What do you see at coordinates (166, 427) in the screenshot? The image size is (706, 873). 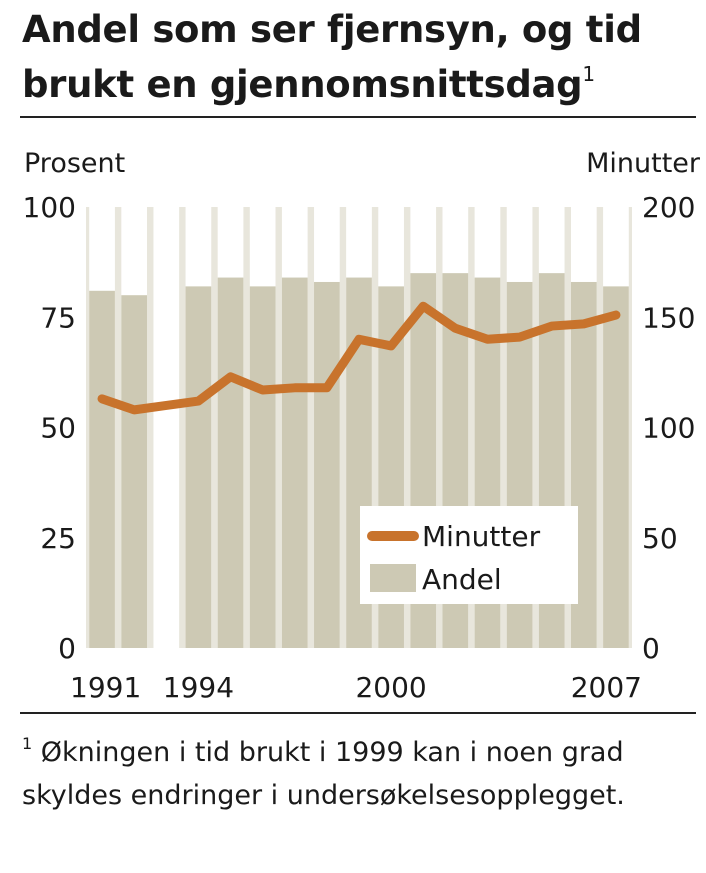 I see `bar-background` at bounding box center [166, 427].